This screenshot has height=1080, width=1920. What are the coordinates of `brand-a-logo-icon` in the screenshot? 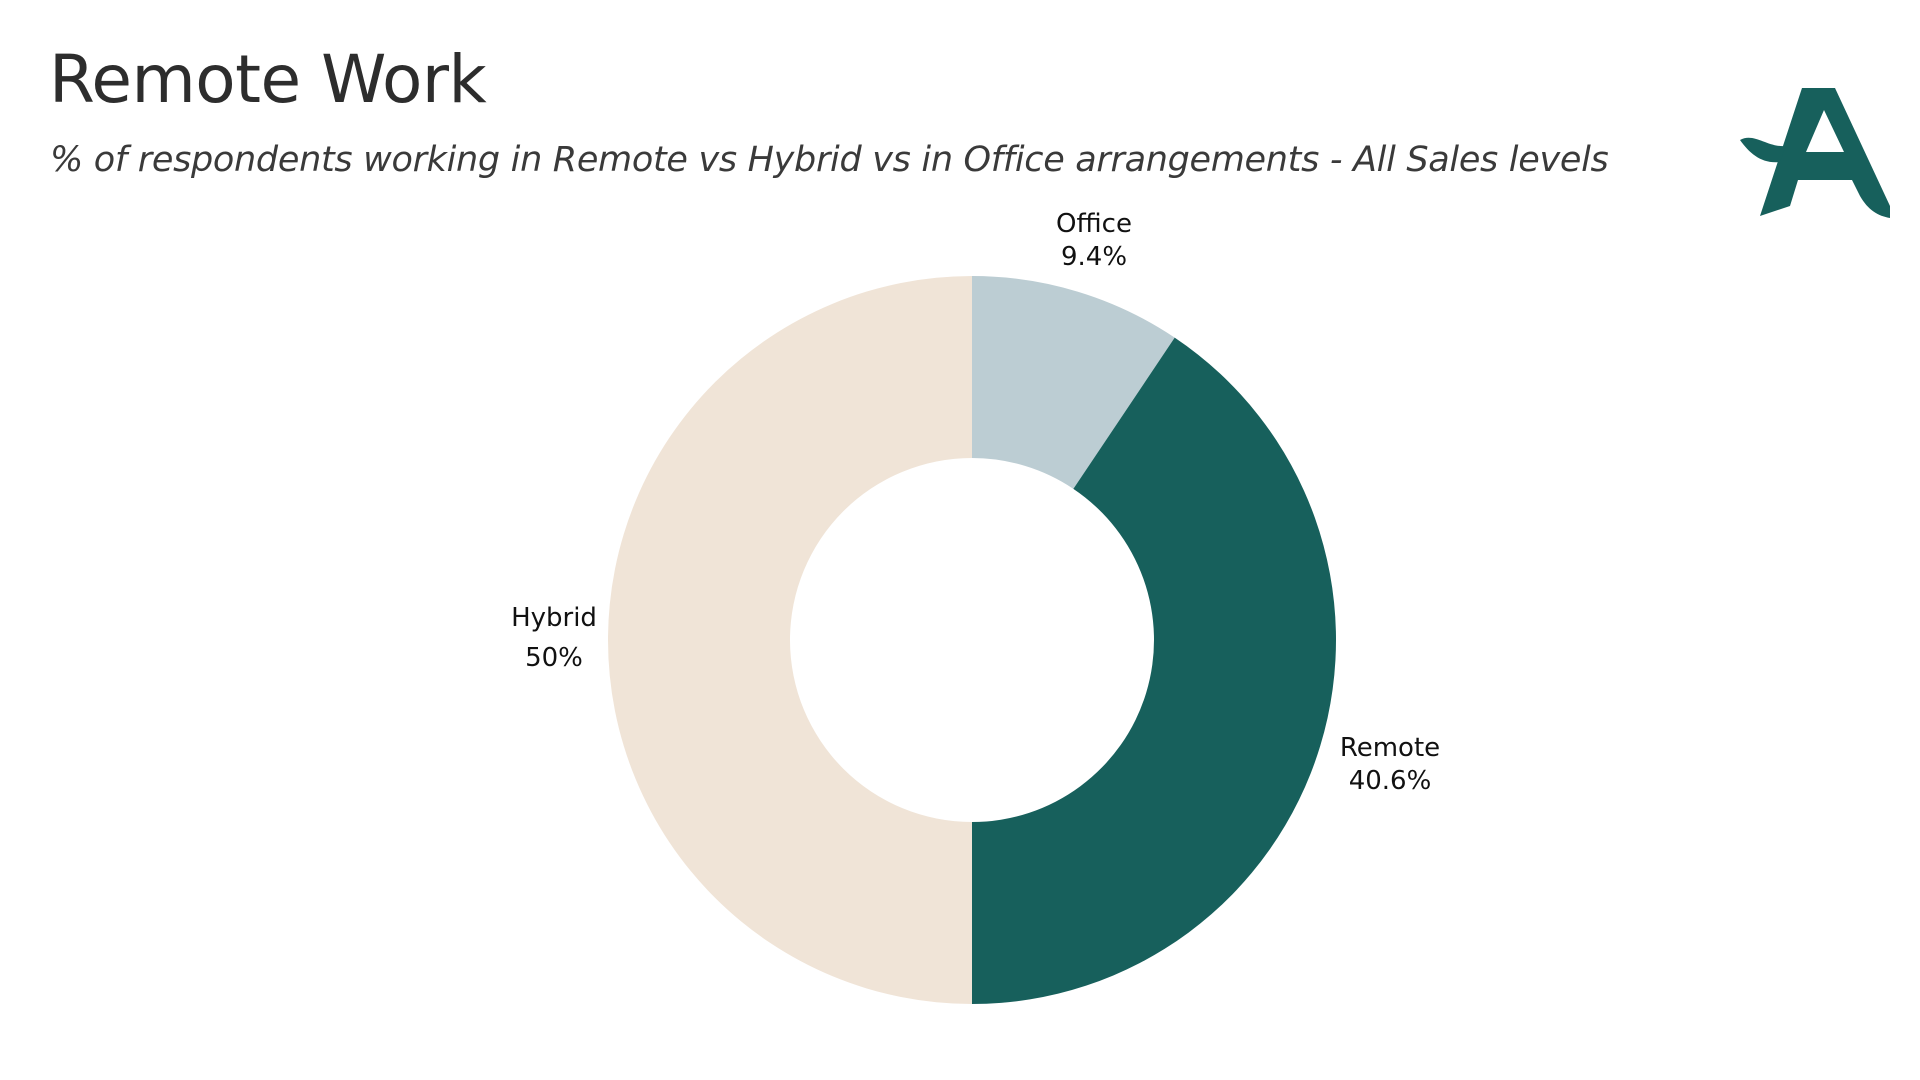 It's located at (1815, 153).